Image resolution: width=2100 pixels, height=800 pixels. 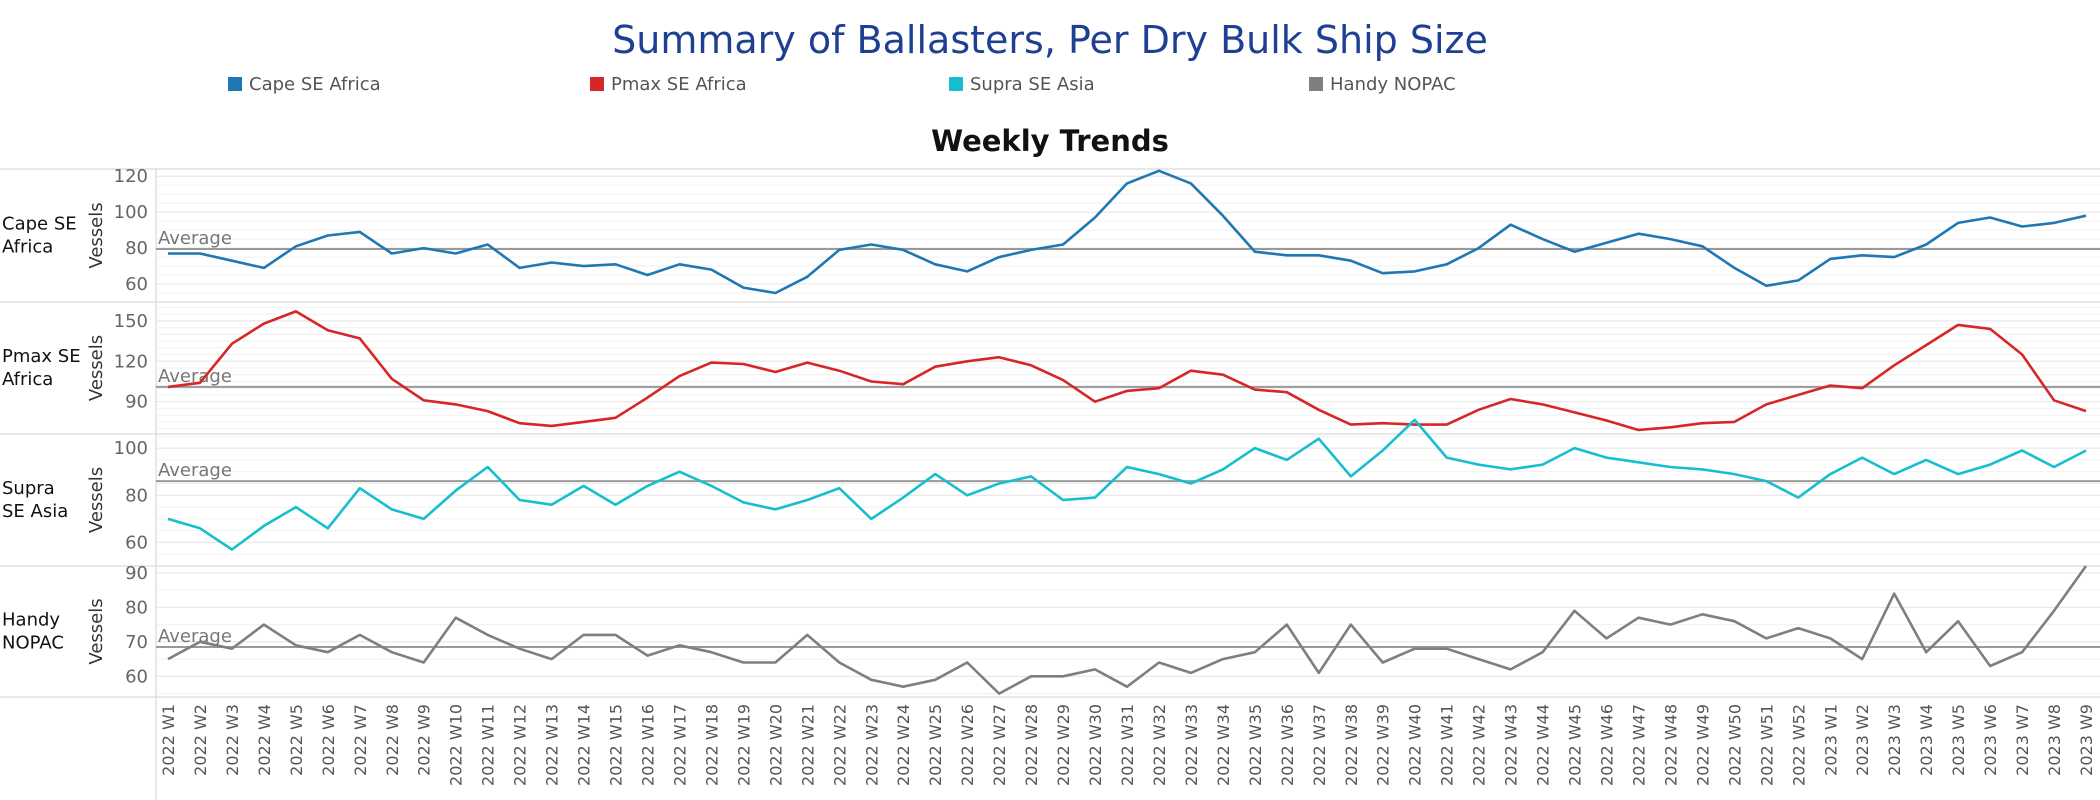 What do you see at coordinates (96, 235) in the screenshot?
I see `cape-se-africa-y-axis-title: Vessels` at bounding box center [96, 235].